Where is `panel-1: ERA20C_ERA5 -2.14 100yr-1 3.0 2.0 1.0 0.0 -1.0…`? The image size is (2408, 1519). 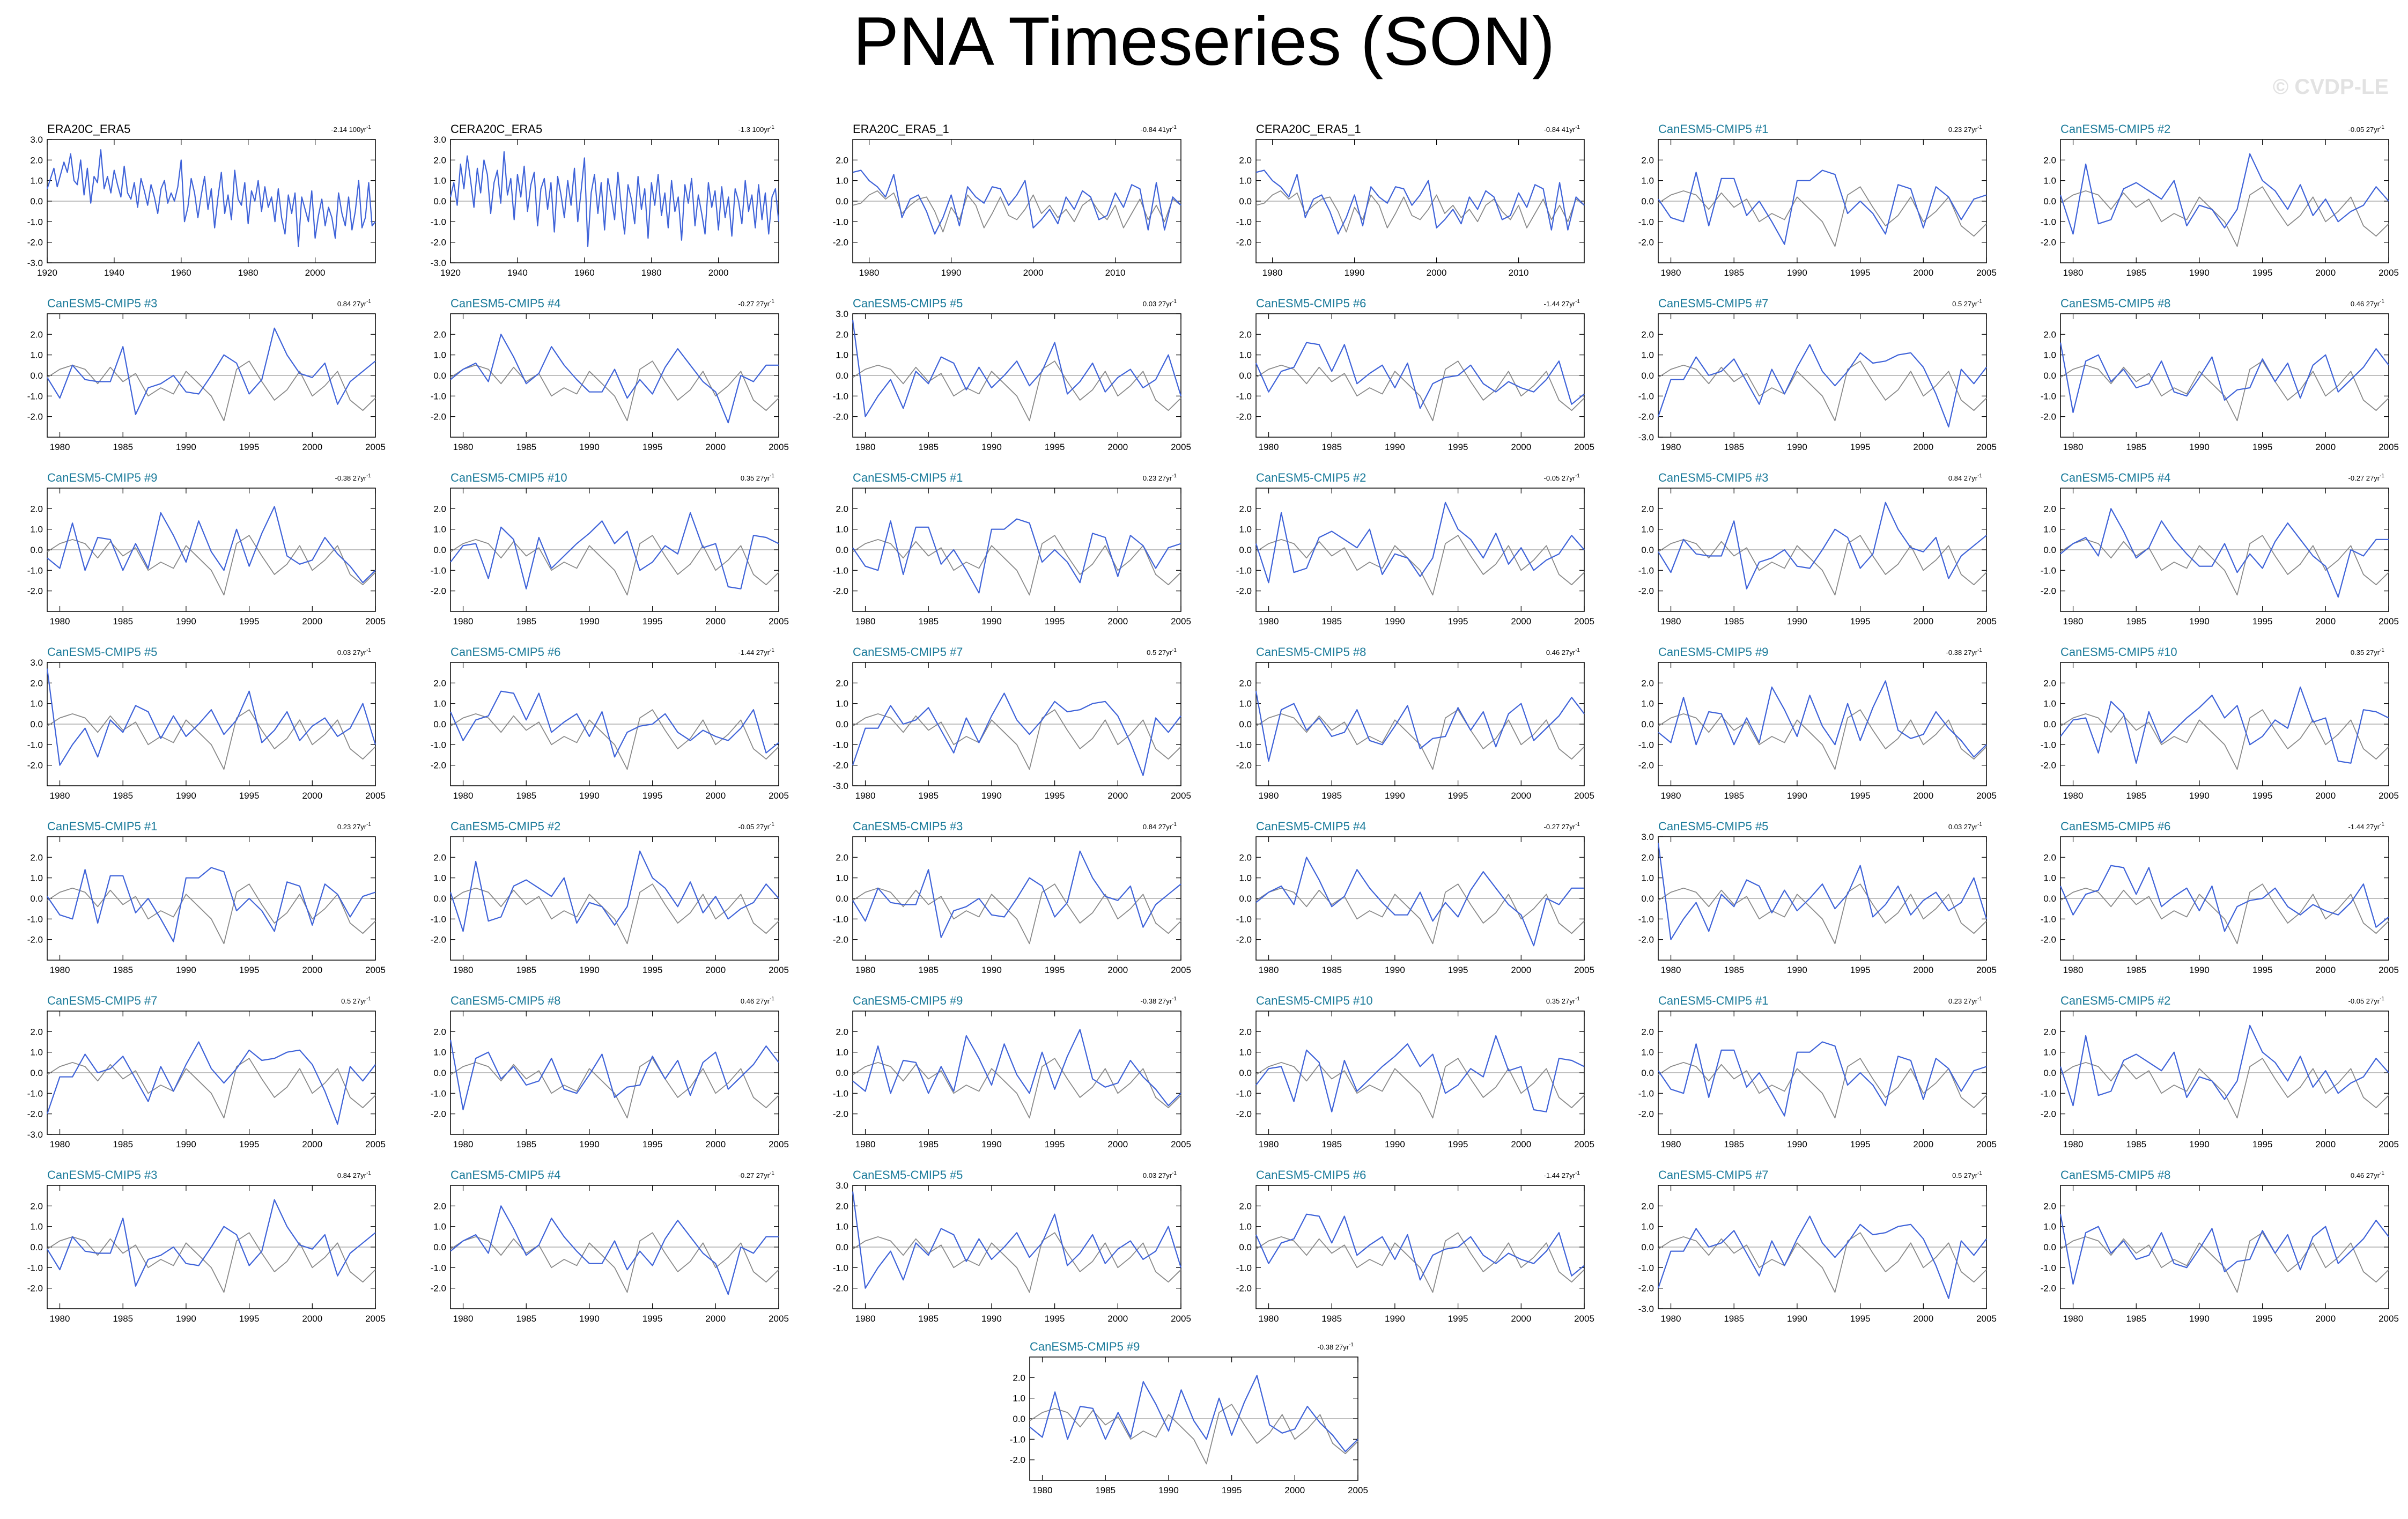 panel-1: ERA20C_ERA5 -2.14 100yr-1 3.0 2.0 1.0 0.0 -1.0… is located at coordinates (201, 200).